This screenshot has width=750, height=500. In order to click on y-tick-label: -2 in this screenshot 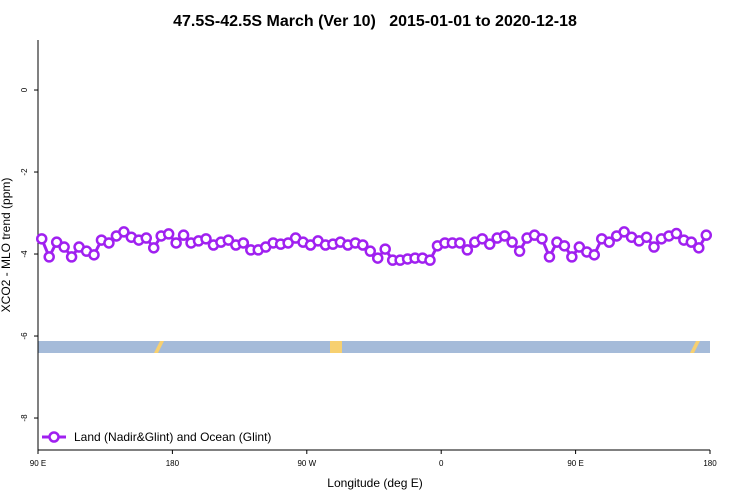, I will do `click(24, 172)`.